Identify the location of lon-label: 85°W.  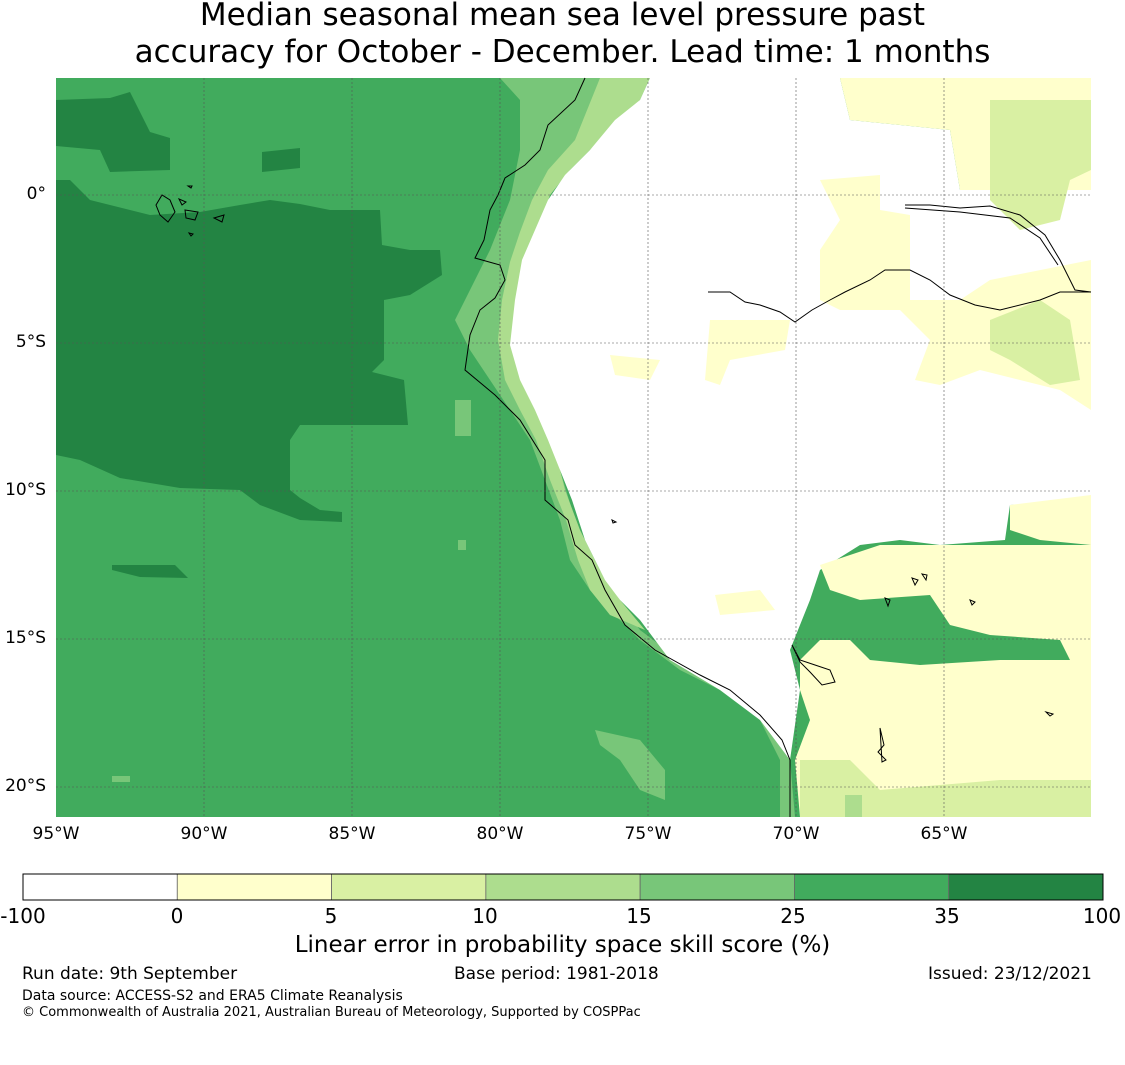
(352, 834).